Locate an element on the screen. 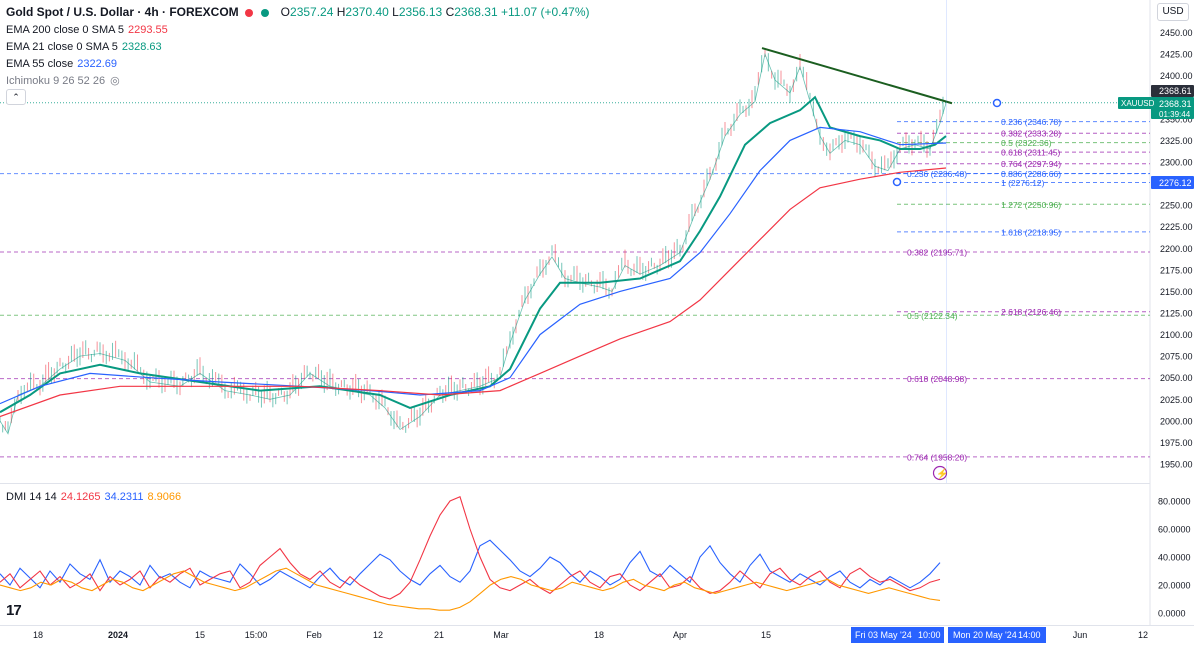 The width and height of the screenshot is (1194, 645). trendline-anchor-handle is located at coordinates (997, 103).